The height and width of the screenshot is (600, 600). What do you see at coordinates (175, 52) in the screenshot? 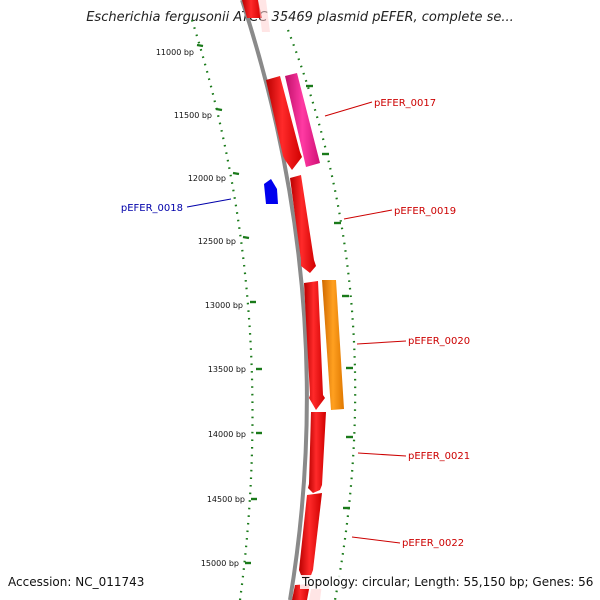
I see `tick-label: 11000 bp` at bounding box center [175, 52].